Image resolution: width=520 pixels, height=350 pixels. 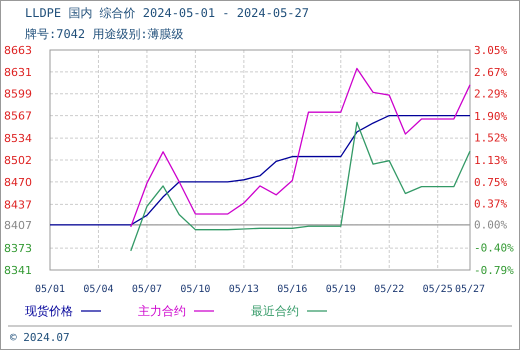 What do you see at coordinates (491, 204) in the screenshot?
I see `y2-tick-label: 0.37%` at bounding box center [491, 204].